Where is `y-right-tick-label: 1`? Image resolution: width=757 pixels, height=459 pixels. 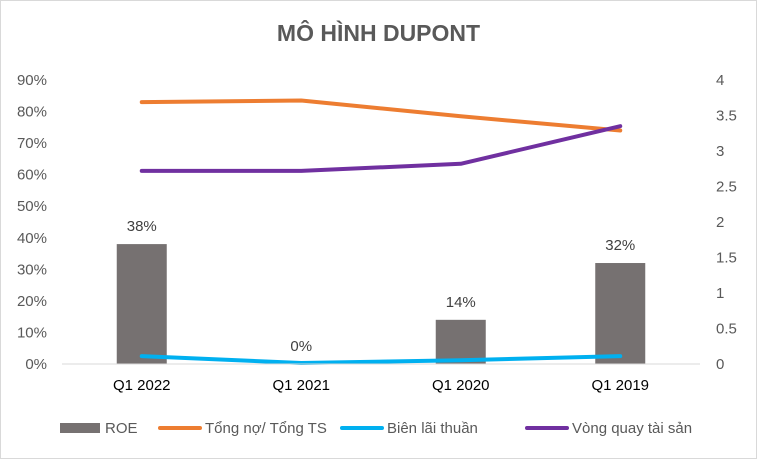
y-right-tick-label: 1 is located at coordinates (720, 293).